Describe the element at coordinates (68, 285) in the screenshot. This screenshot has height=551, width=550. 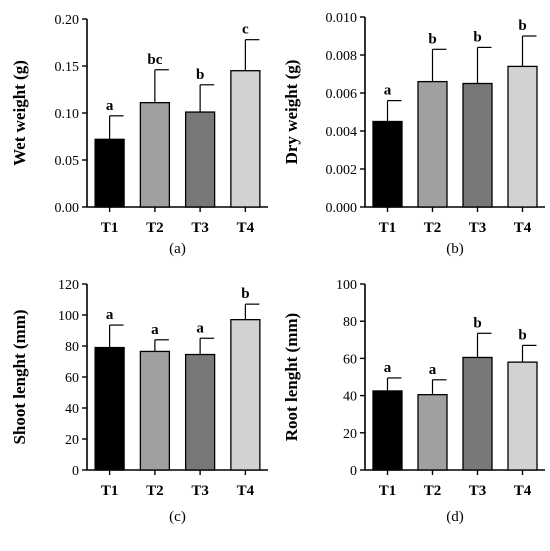
I see `y-tick-label: 120` at that location.